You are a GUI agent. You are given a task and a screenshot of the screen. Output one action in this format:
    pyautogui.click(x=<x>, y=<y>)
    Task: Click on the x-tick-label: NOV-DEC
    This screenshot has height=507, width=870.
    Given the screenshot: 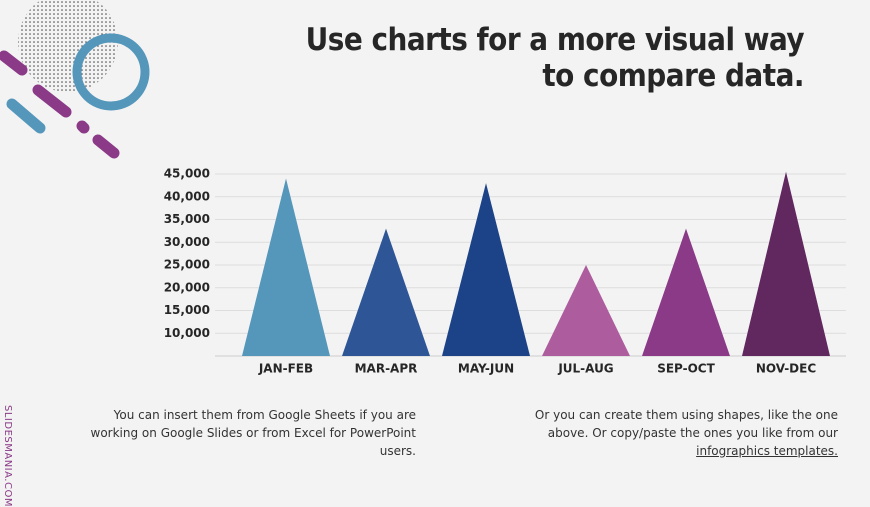 What is the action you would take?
    pyautogui.click(x=786, y=369)
    